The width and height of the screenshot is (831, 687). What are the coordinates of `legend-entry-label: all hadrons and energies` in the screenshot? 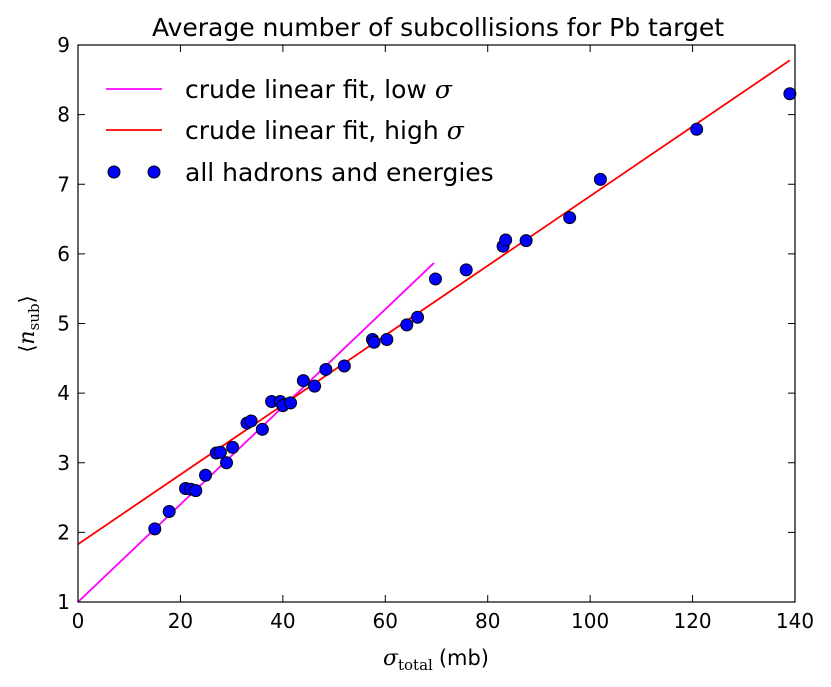 It's located at (339, 172).